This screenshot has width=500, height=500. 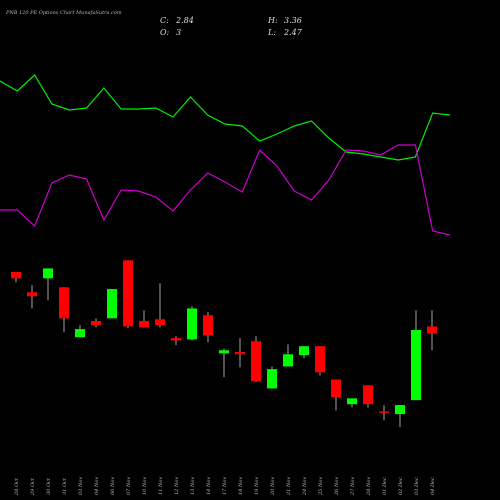 I want to click on x-tick-label: 03 Dec, so click(x=417, y=486).